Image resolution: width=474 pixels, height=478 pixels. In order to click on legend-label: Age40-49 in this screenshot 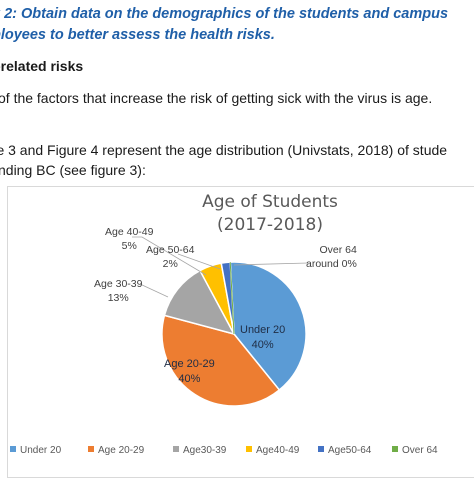, I will do `click(278, 450)`.